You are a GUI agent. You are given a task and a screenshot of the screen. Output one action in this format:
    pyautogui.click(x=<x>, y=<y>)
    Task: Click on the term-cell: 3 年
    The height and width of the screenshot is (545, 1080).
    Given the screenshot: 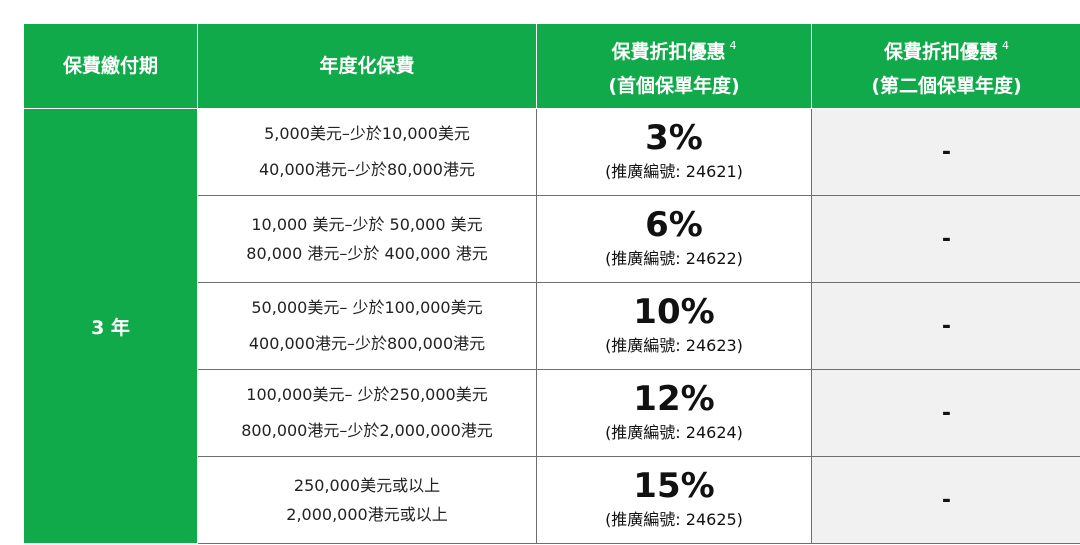 What is the action you would take?
    pyautogui.click(x=110, y=326)
    